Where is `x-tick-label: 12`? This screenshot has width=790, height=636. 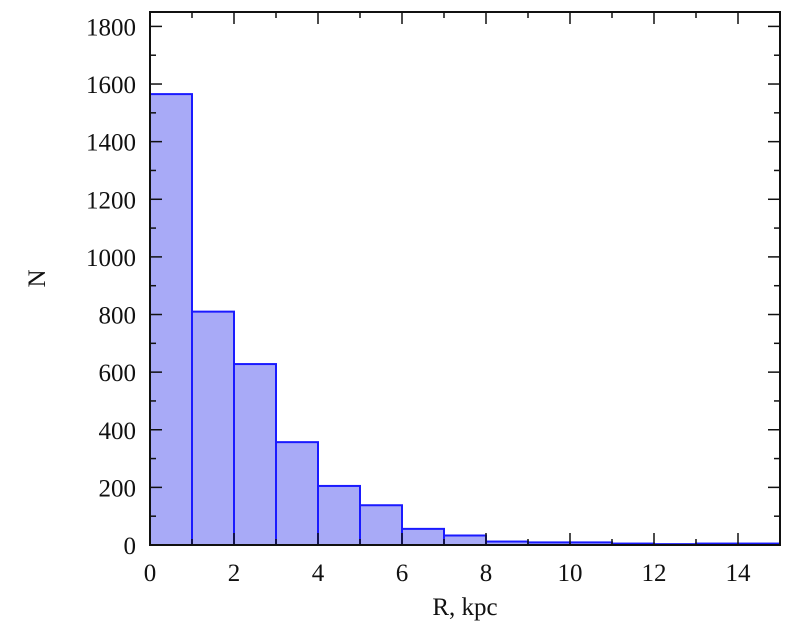
x-tick-label: 12 is located at coordinates (654, 573).